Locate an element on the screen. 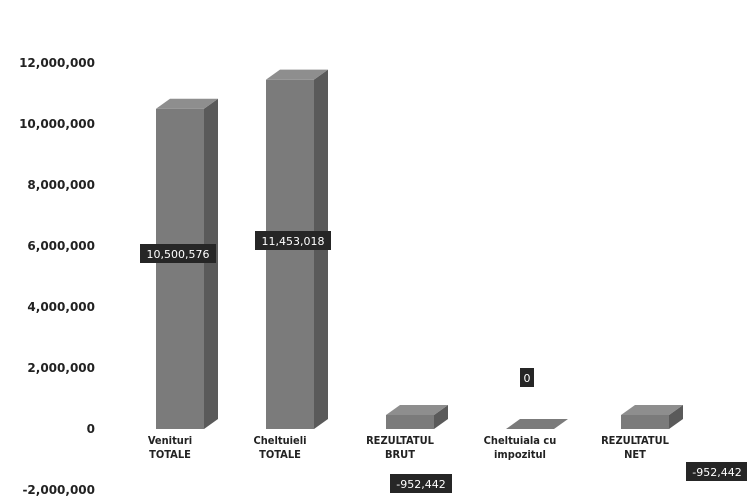 The image size is (747, 503). data-label: 0 is located at coordinates (527, 377).